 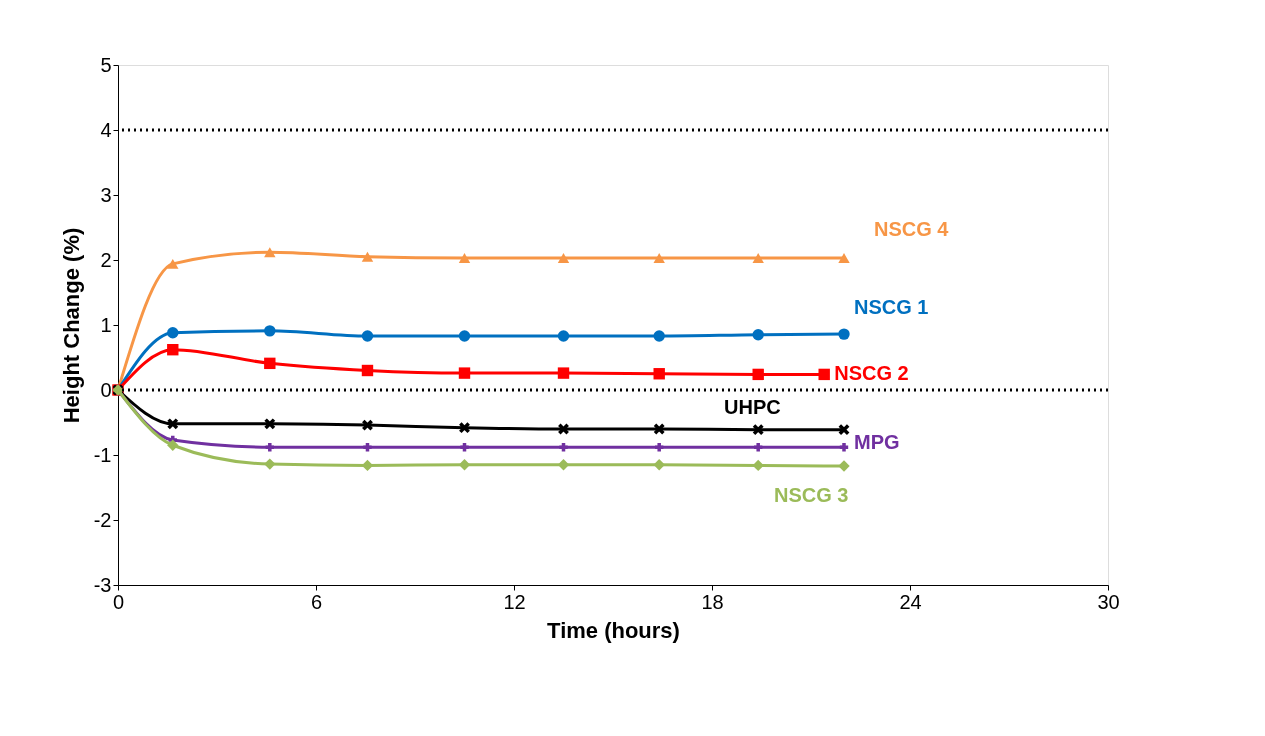 I want to click on y-tick-label: -2, so click(x=102, y=519).